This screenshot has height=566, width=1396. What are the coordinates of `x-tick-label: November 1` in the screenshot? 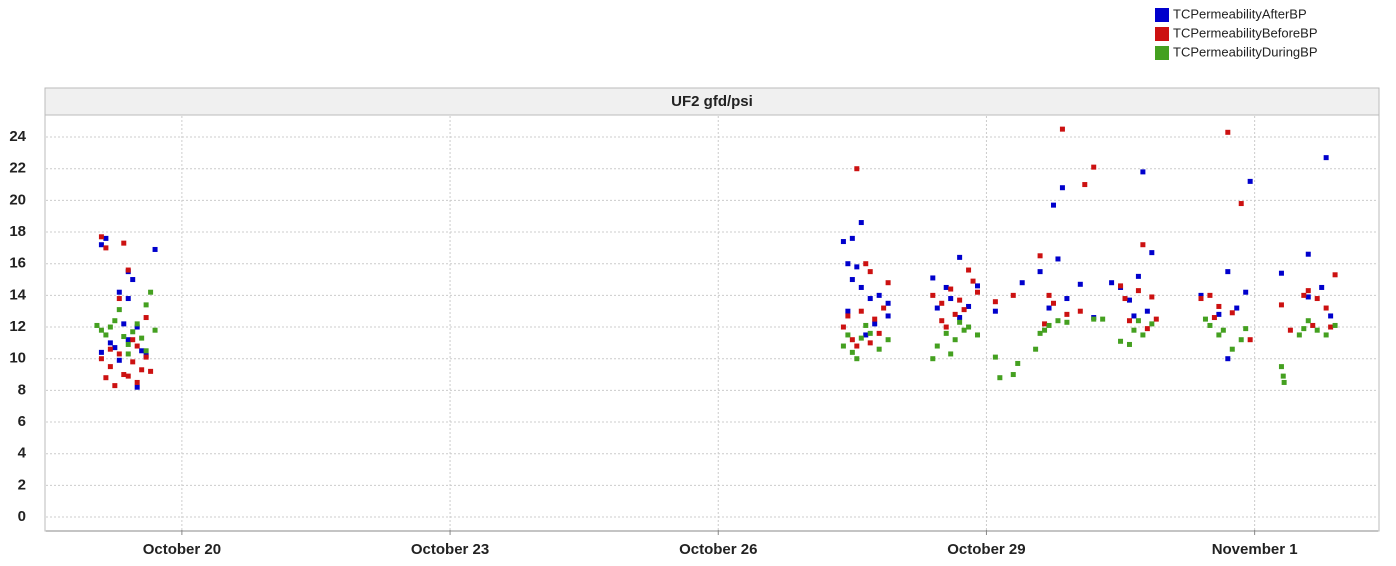 It's located at (1255, 549).